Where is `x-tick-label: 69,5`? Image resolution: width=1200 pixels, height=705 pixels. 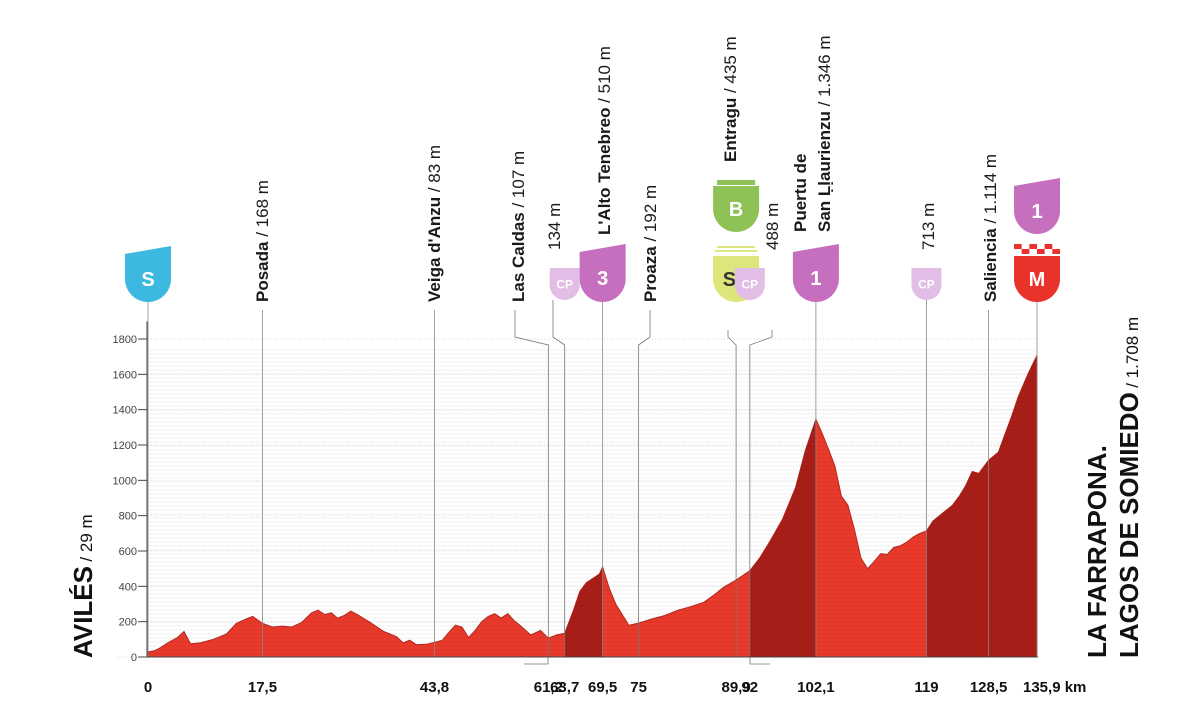
x-tick-label: 69,5 is located at coordinates (602, 687).